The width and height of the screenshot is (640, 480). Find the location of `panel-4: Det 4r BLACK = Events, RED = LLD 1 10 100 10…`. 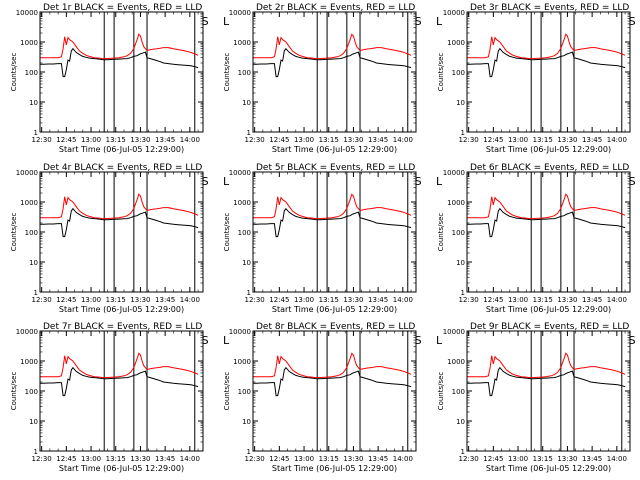

panel-4: Det 4r BLACK = Events, RED = LLD 1 10 100 10… is located at coordinates (120, 238).